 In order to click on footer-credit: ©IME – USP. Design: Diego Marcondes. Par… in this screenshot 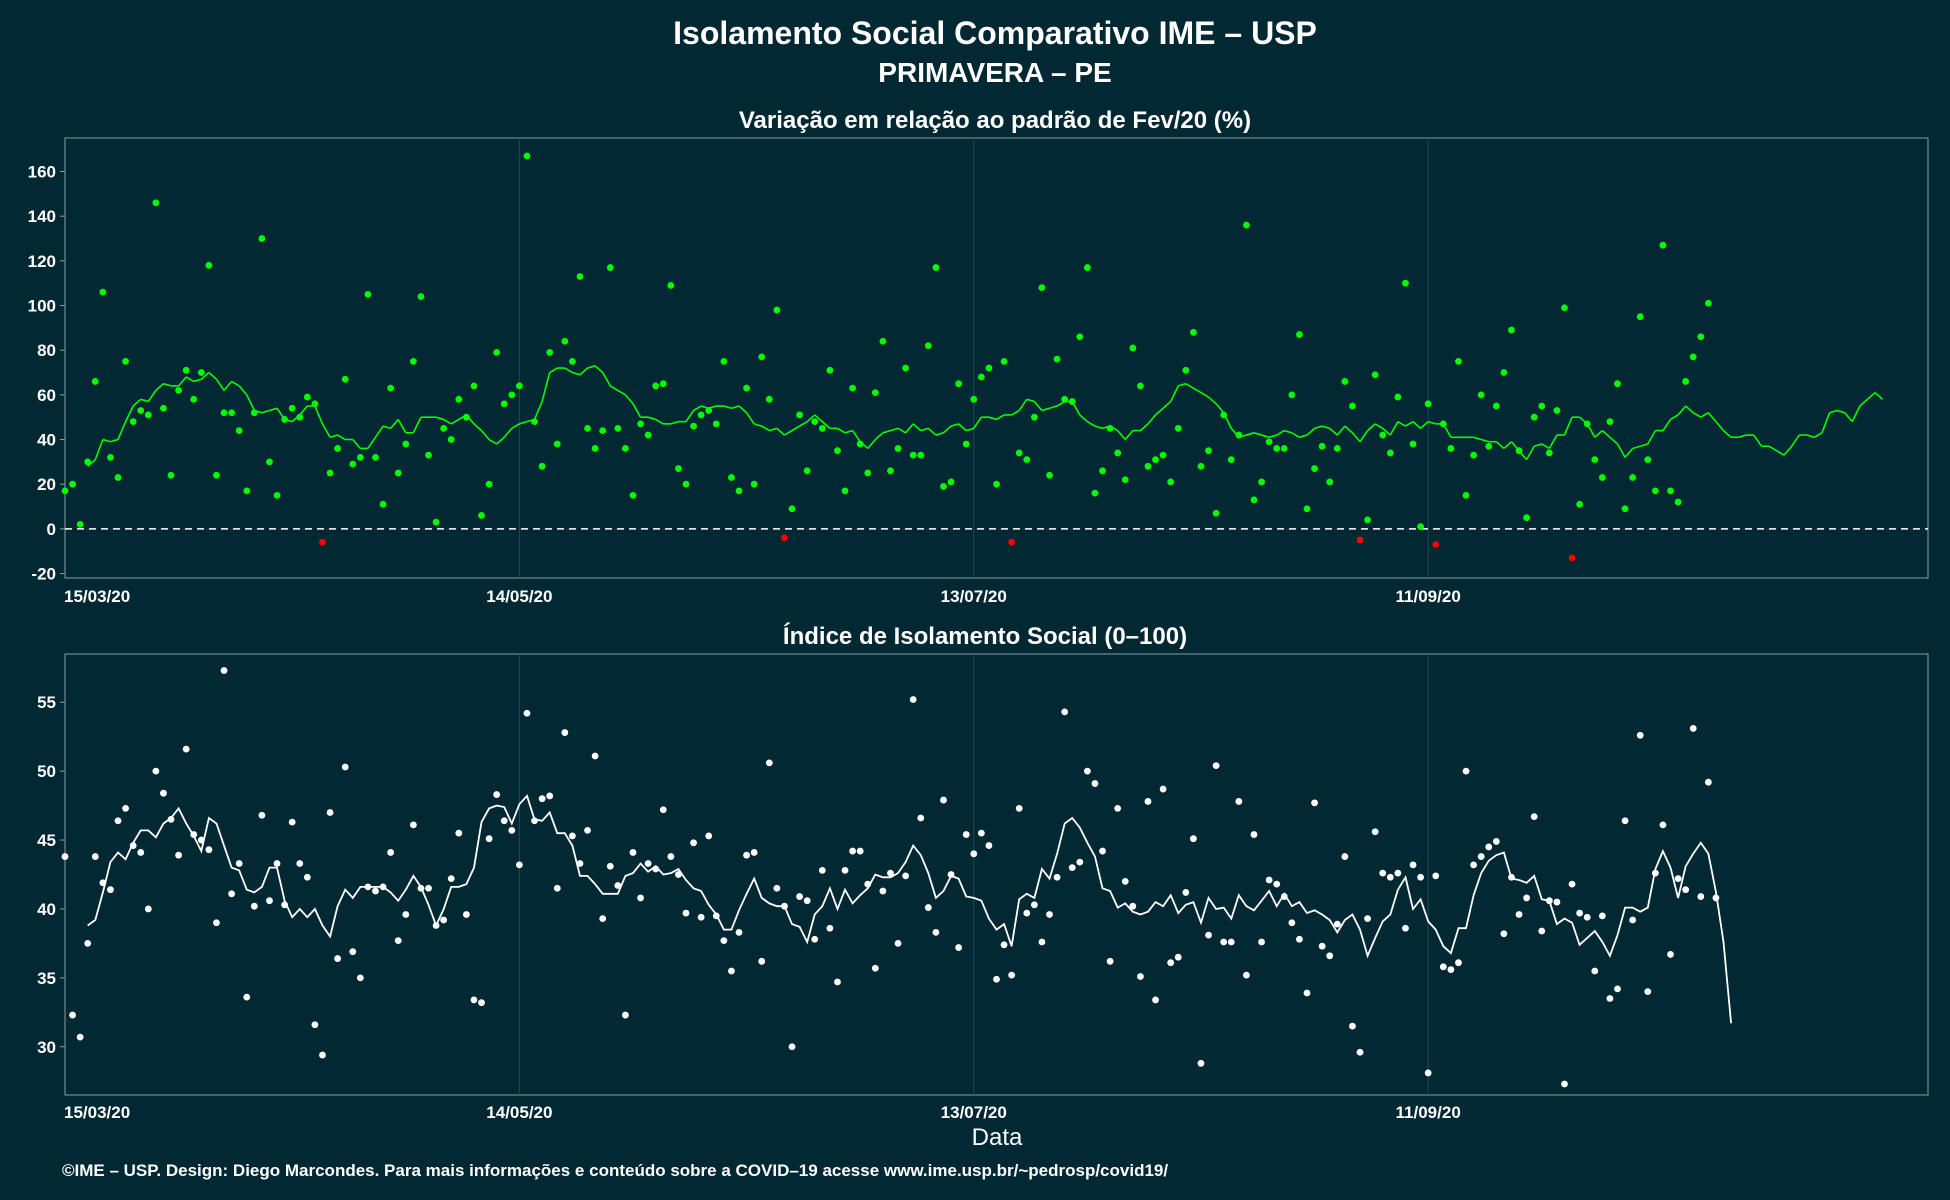, I will do `click(615, 1170)`.